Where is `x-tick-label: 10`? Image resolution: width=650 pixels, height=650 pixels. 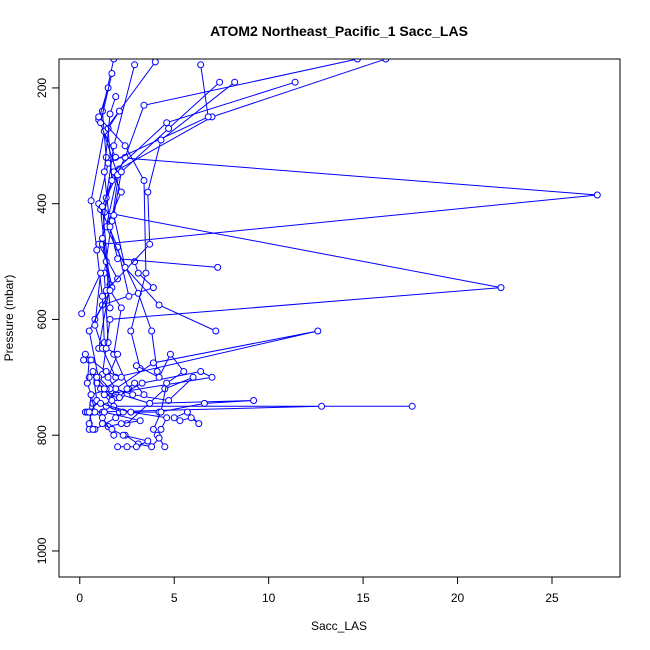
x-tick-label: 10 is located at coordinates (269, 598).